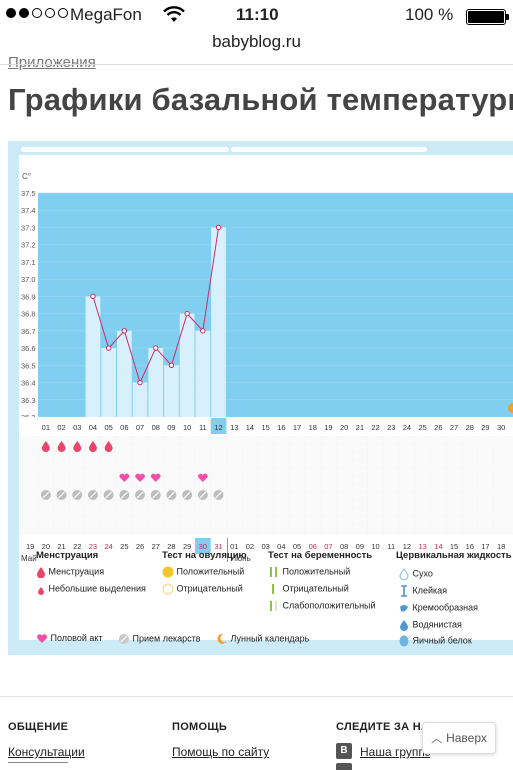 The width and height of the screenshot is (513, 770). I want to click on footer-link-consultations: Консультации, so click(46, 752).